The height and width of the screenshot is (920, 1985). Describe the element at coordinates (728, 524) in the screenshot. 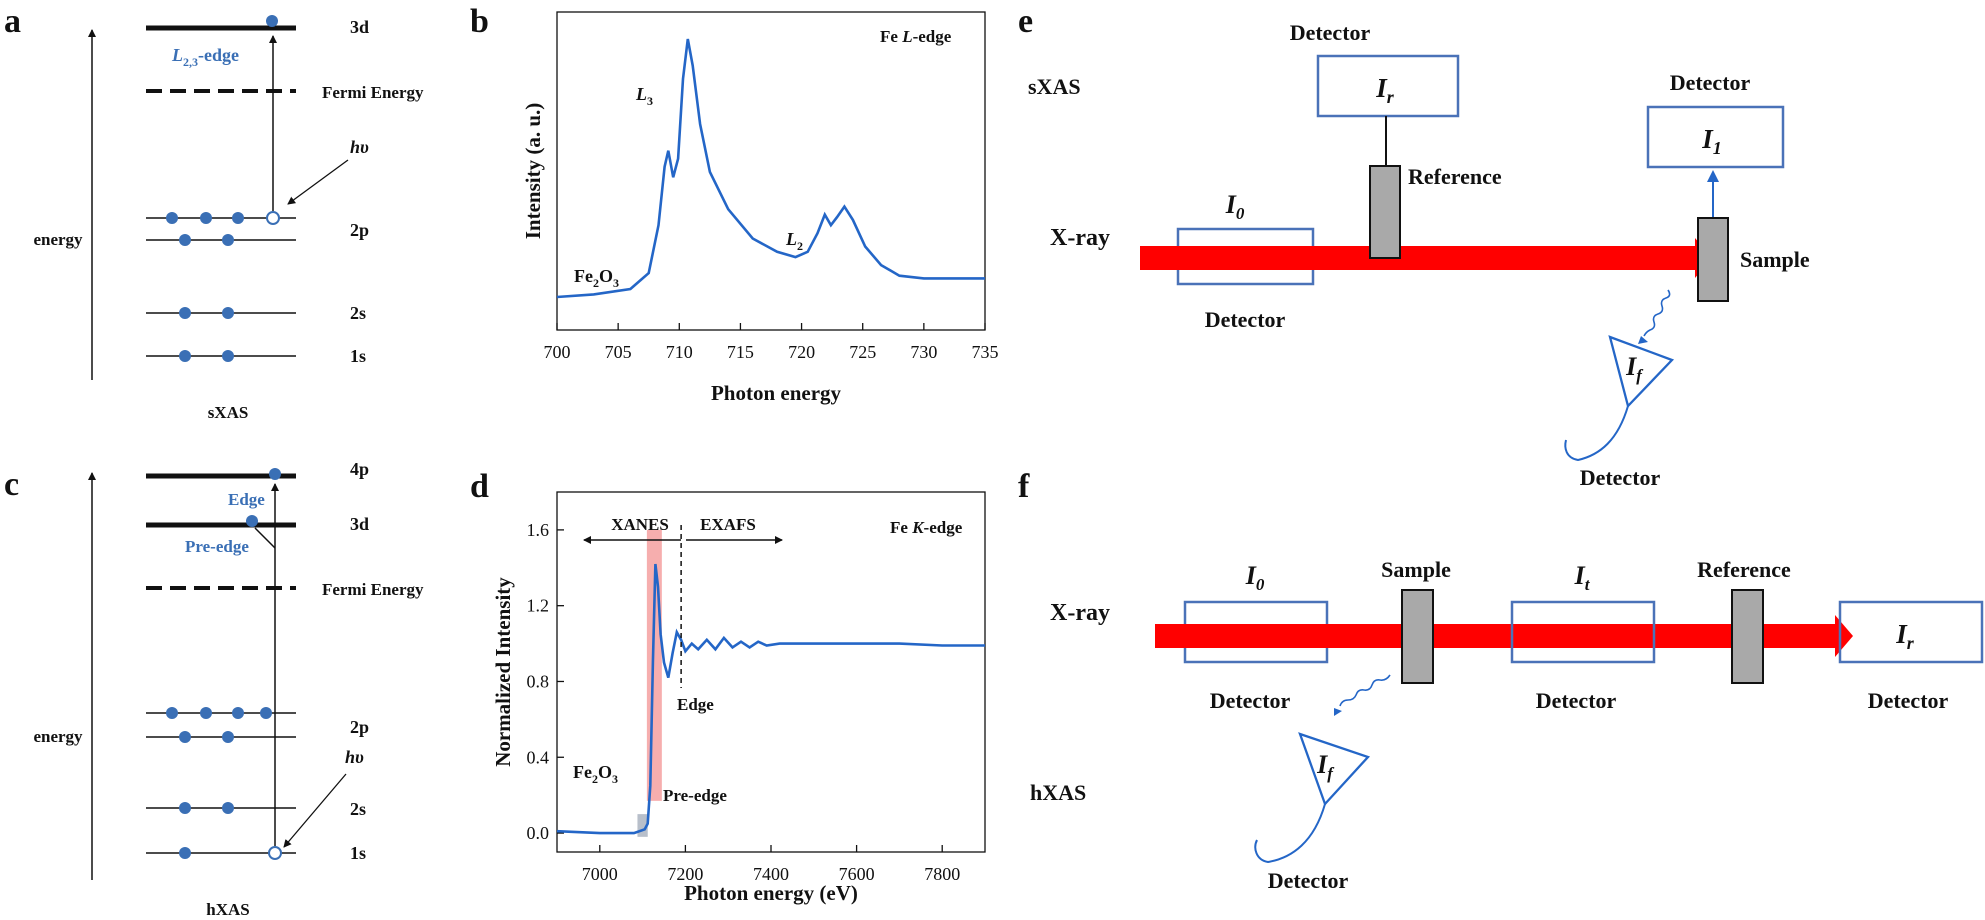

I see `exafs-label: EXAFS` at that location.